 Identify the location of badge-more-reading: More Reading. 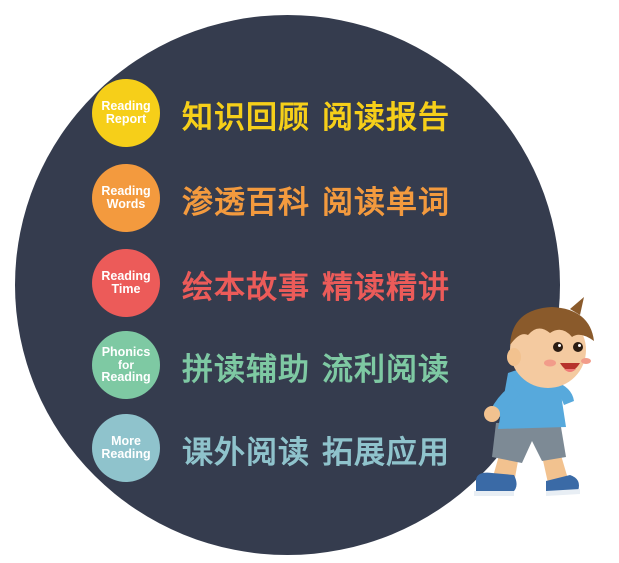
(126, 448).